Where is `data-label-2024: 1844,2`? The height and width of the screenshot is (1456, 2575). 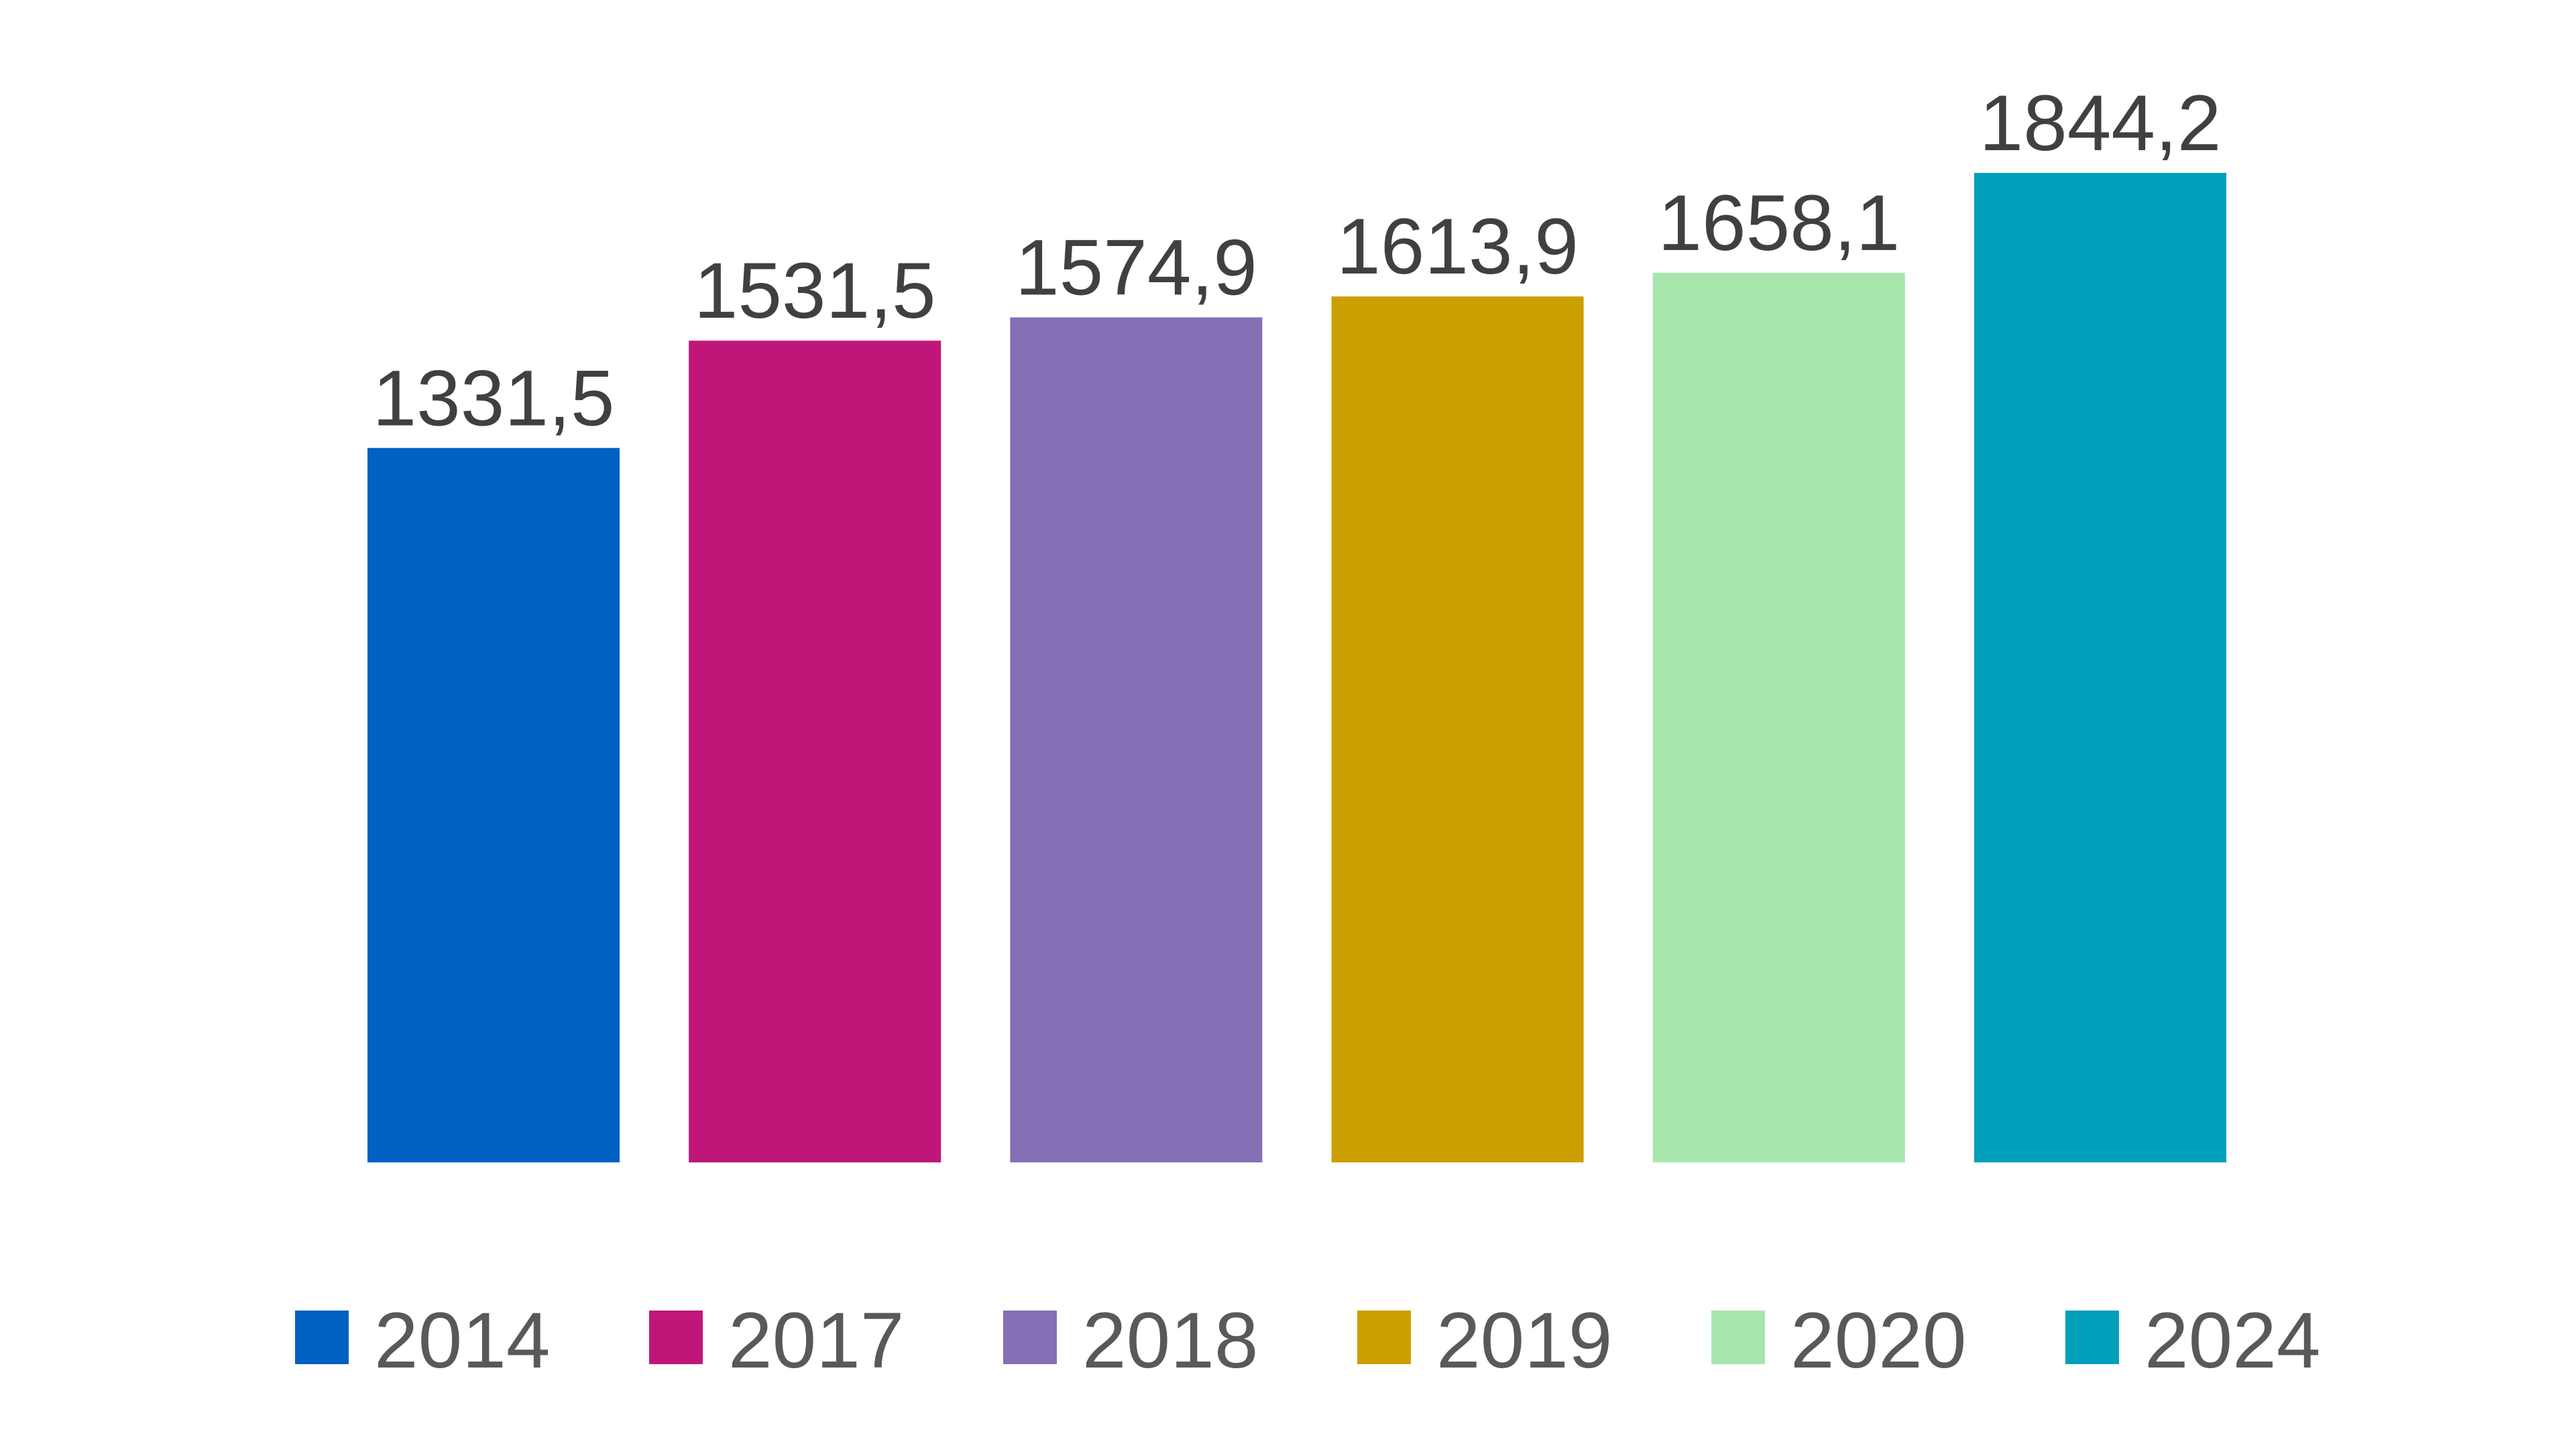 data-label-2024: 1844,2 is located at coordinates (2101, 123).